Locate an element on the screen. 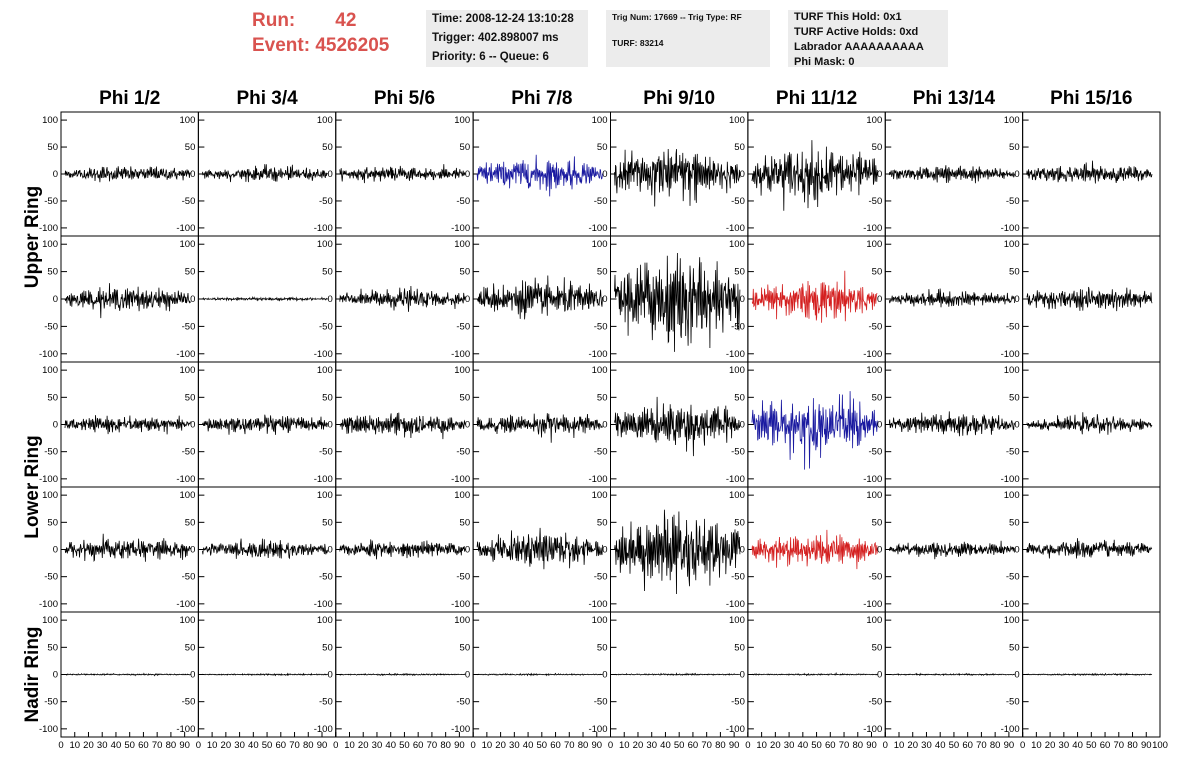 Image resolution: width=1196 pixels, height=772 pixels. x-tick-label: 20 is located at coordinates (226, 745).